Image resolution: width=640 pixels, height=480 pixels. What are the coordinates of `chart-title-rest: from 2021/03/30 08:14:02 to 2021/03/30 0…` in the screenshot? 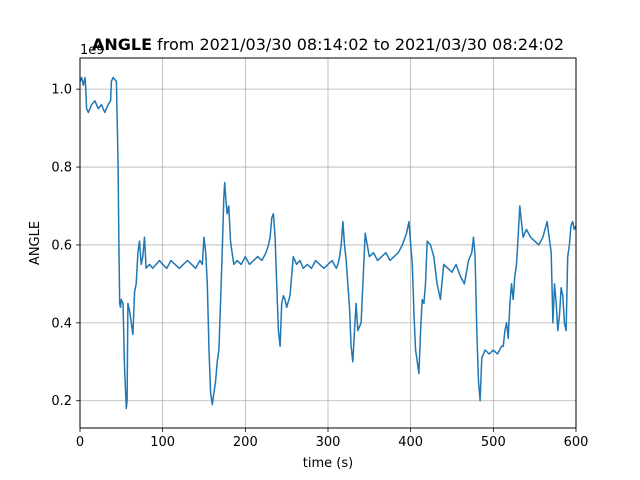 It's located at (358, 44).